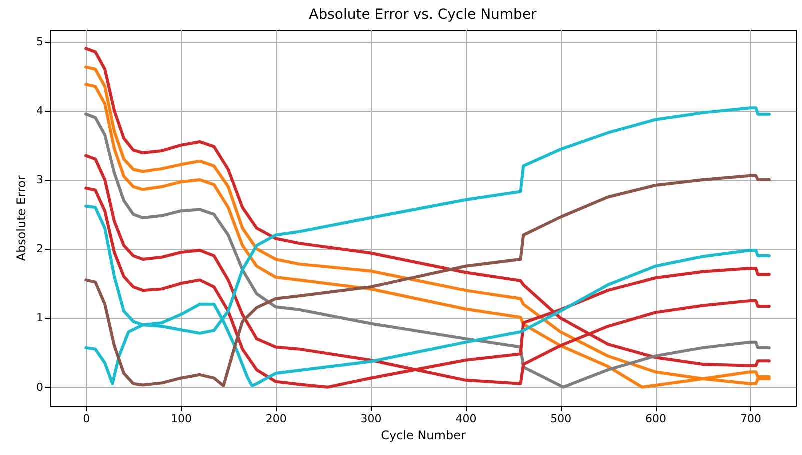 This screenshot has width=802, height=455. Describe the element at coordinates (656, 419) in the screenshot. I see `x-tick-label: 600` at that location.